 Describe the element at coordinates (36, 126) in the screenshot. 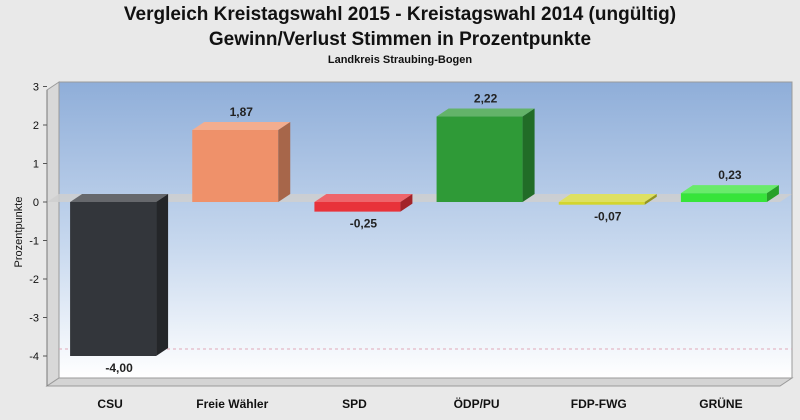

I see `y-tick-label: 2` at that location.